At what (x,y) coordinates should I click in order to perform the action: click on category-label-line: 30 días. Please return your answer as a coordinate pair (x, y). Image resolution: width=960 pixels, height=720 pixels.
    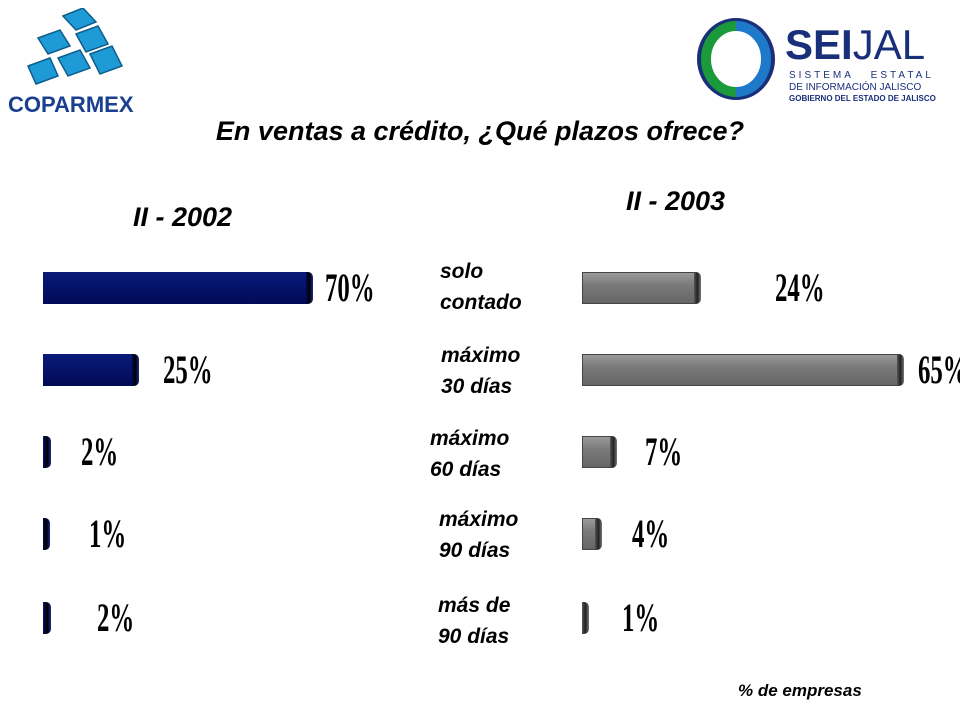
    Looking at the image, I should click on (477, 386).